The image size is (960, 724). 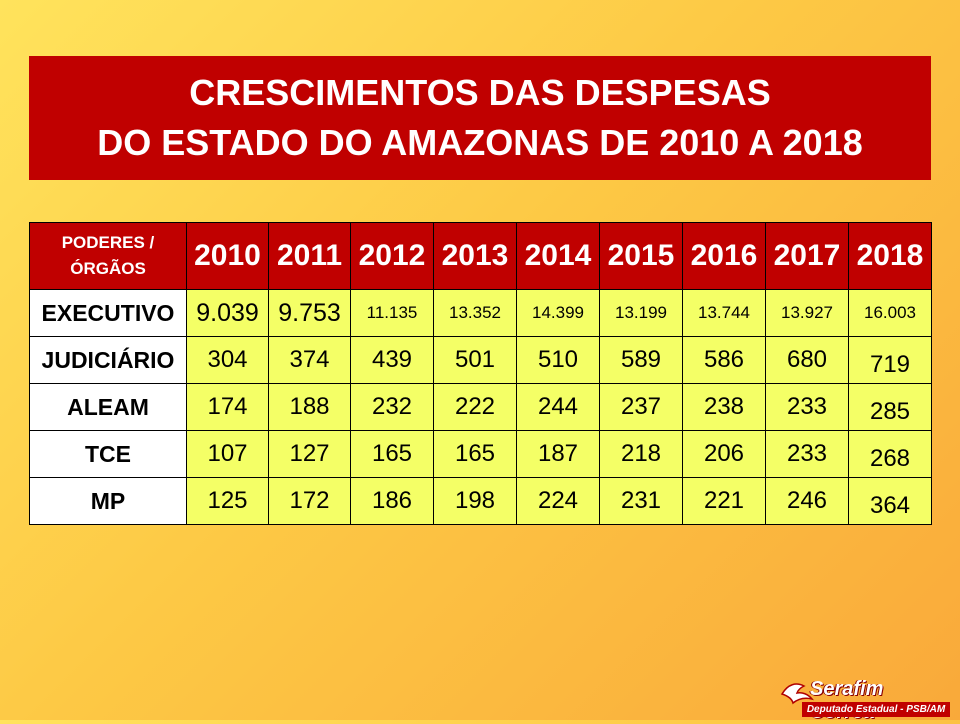 What do you see at coordinates (227, 454) in the screenshot?
I see `value-cell: 107` at bounding box center [227, 454].